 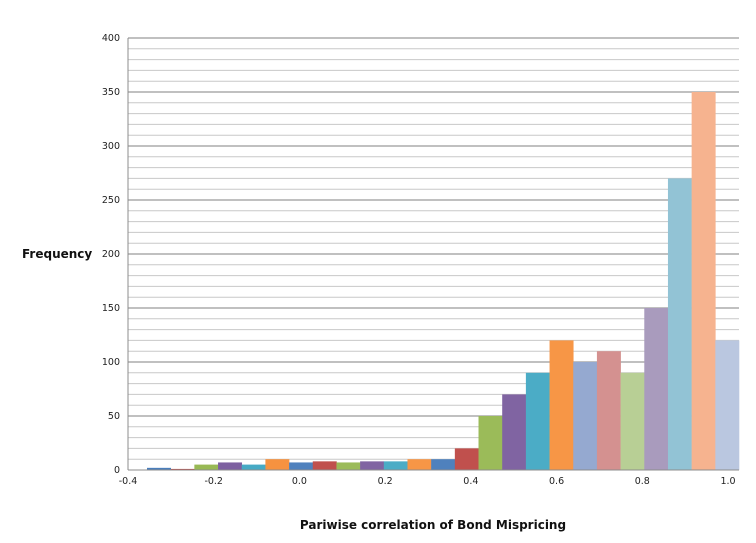 I want to click on y-tick-label: 100, so click(x=111, y=362).